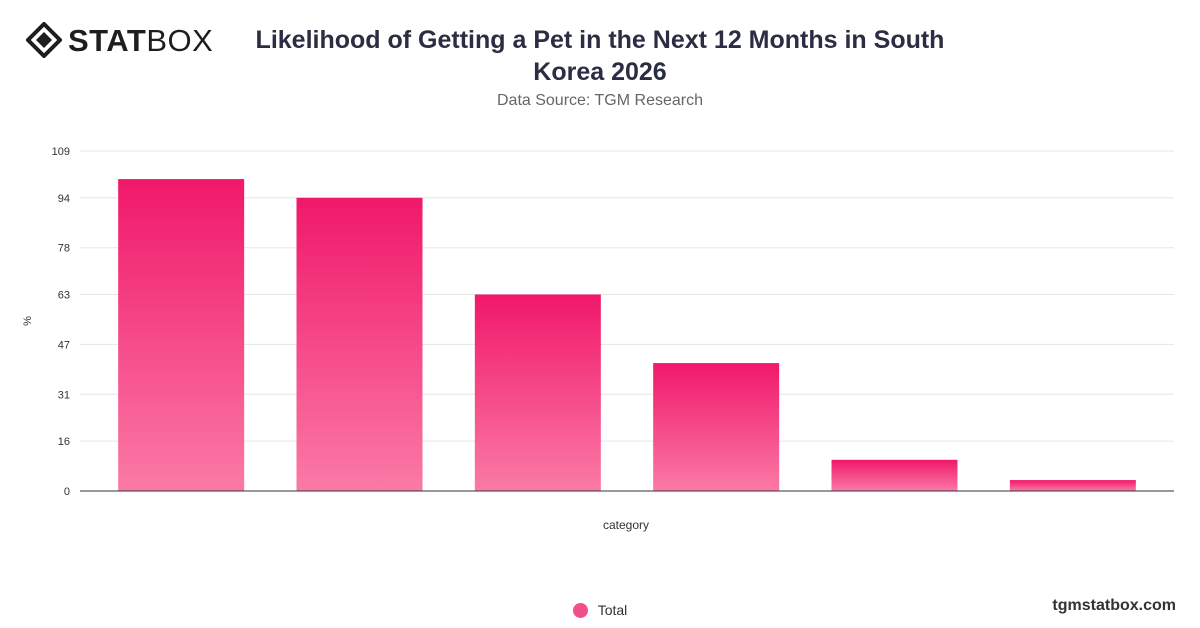 The width and height of the screenshot is (1200, 628). I want to click on y-axis-ticks: 0 16 31 47 63 78 94 109, so click(61, 322).